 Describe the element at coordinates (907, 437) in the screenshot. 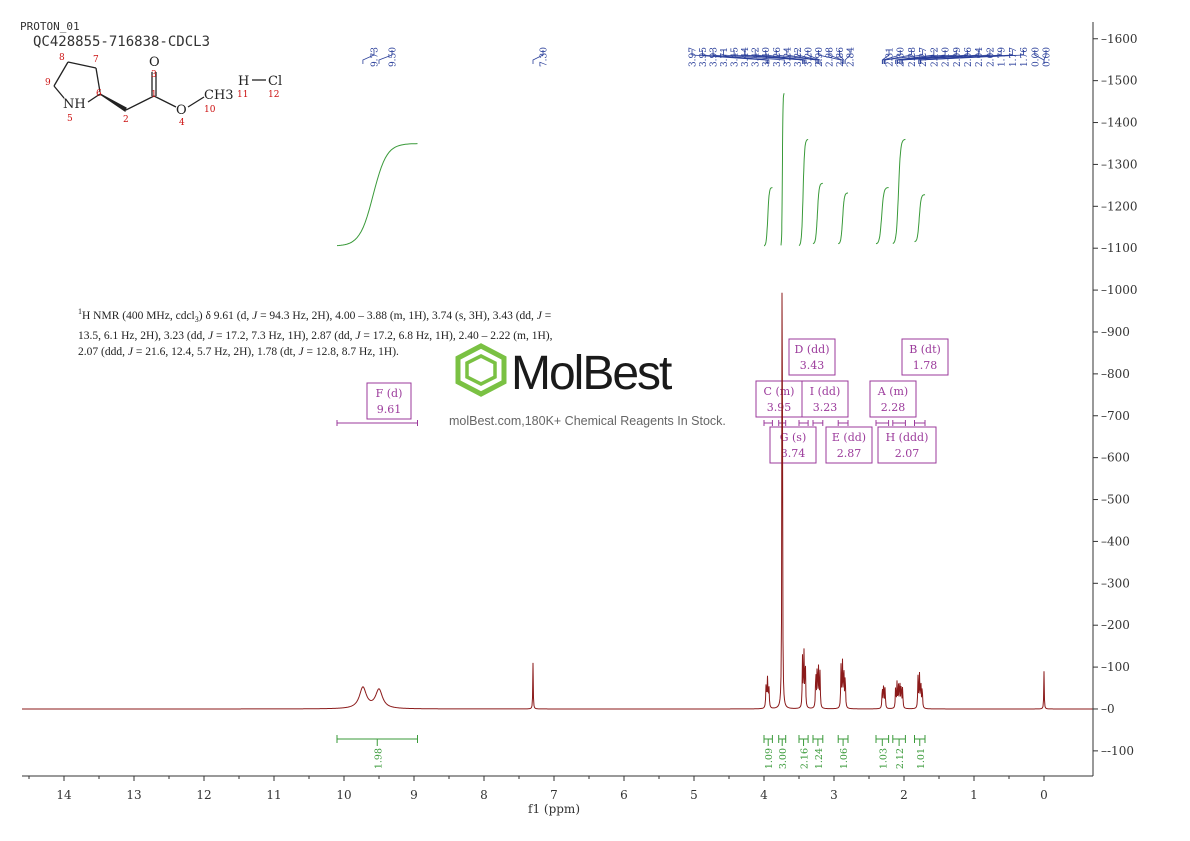

I see `multiplet-type: H (ddd)` at that location.